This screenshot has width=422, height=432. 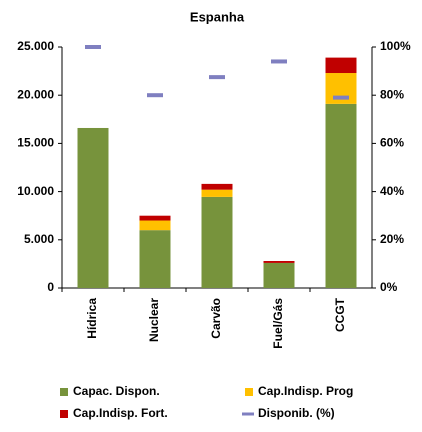 I want to click on y2-tick-label: 80%, so click(x=392, y=94).